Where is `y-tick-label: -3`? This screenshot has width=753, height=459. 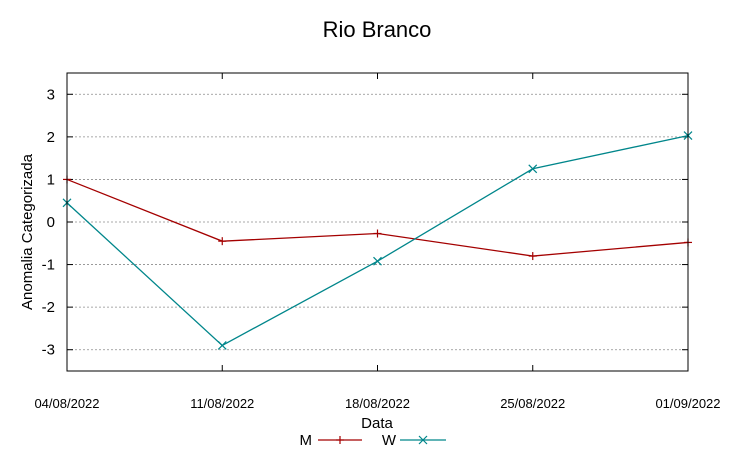 y-tick-label: -3 is located at coordinates (48, 350).